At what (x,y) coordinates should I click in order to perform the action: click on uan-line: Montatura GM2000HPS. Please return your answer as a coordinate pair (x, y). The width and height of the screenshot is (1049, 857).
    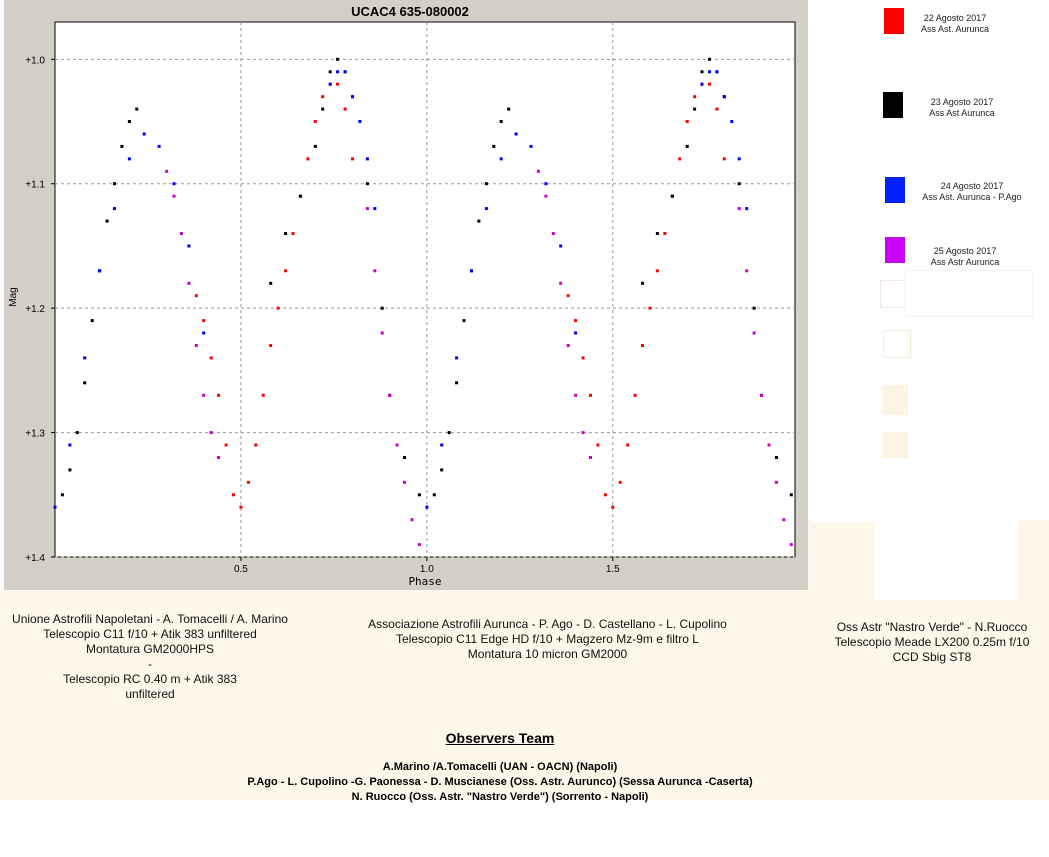
    Looking at the image, I should click on (150, 649).